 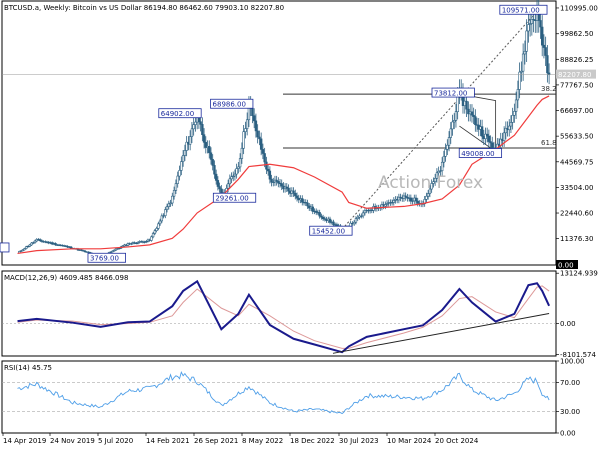 I want to click on price-y-tick-label: 22440.60, so click(x=576, y=214).